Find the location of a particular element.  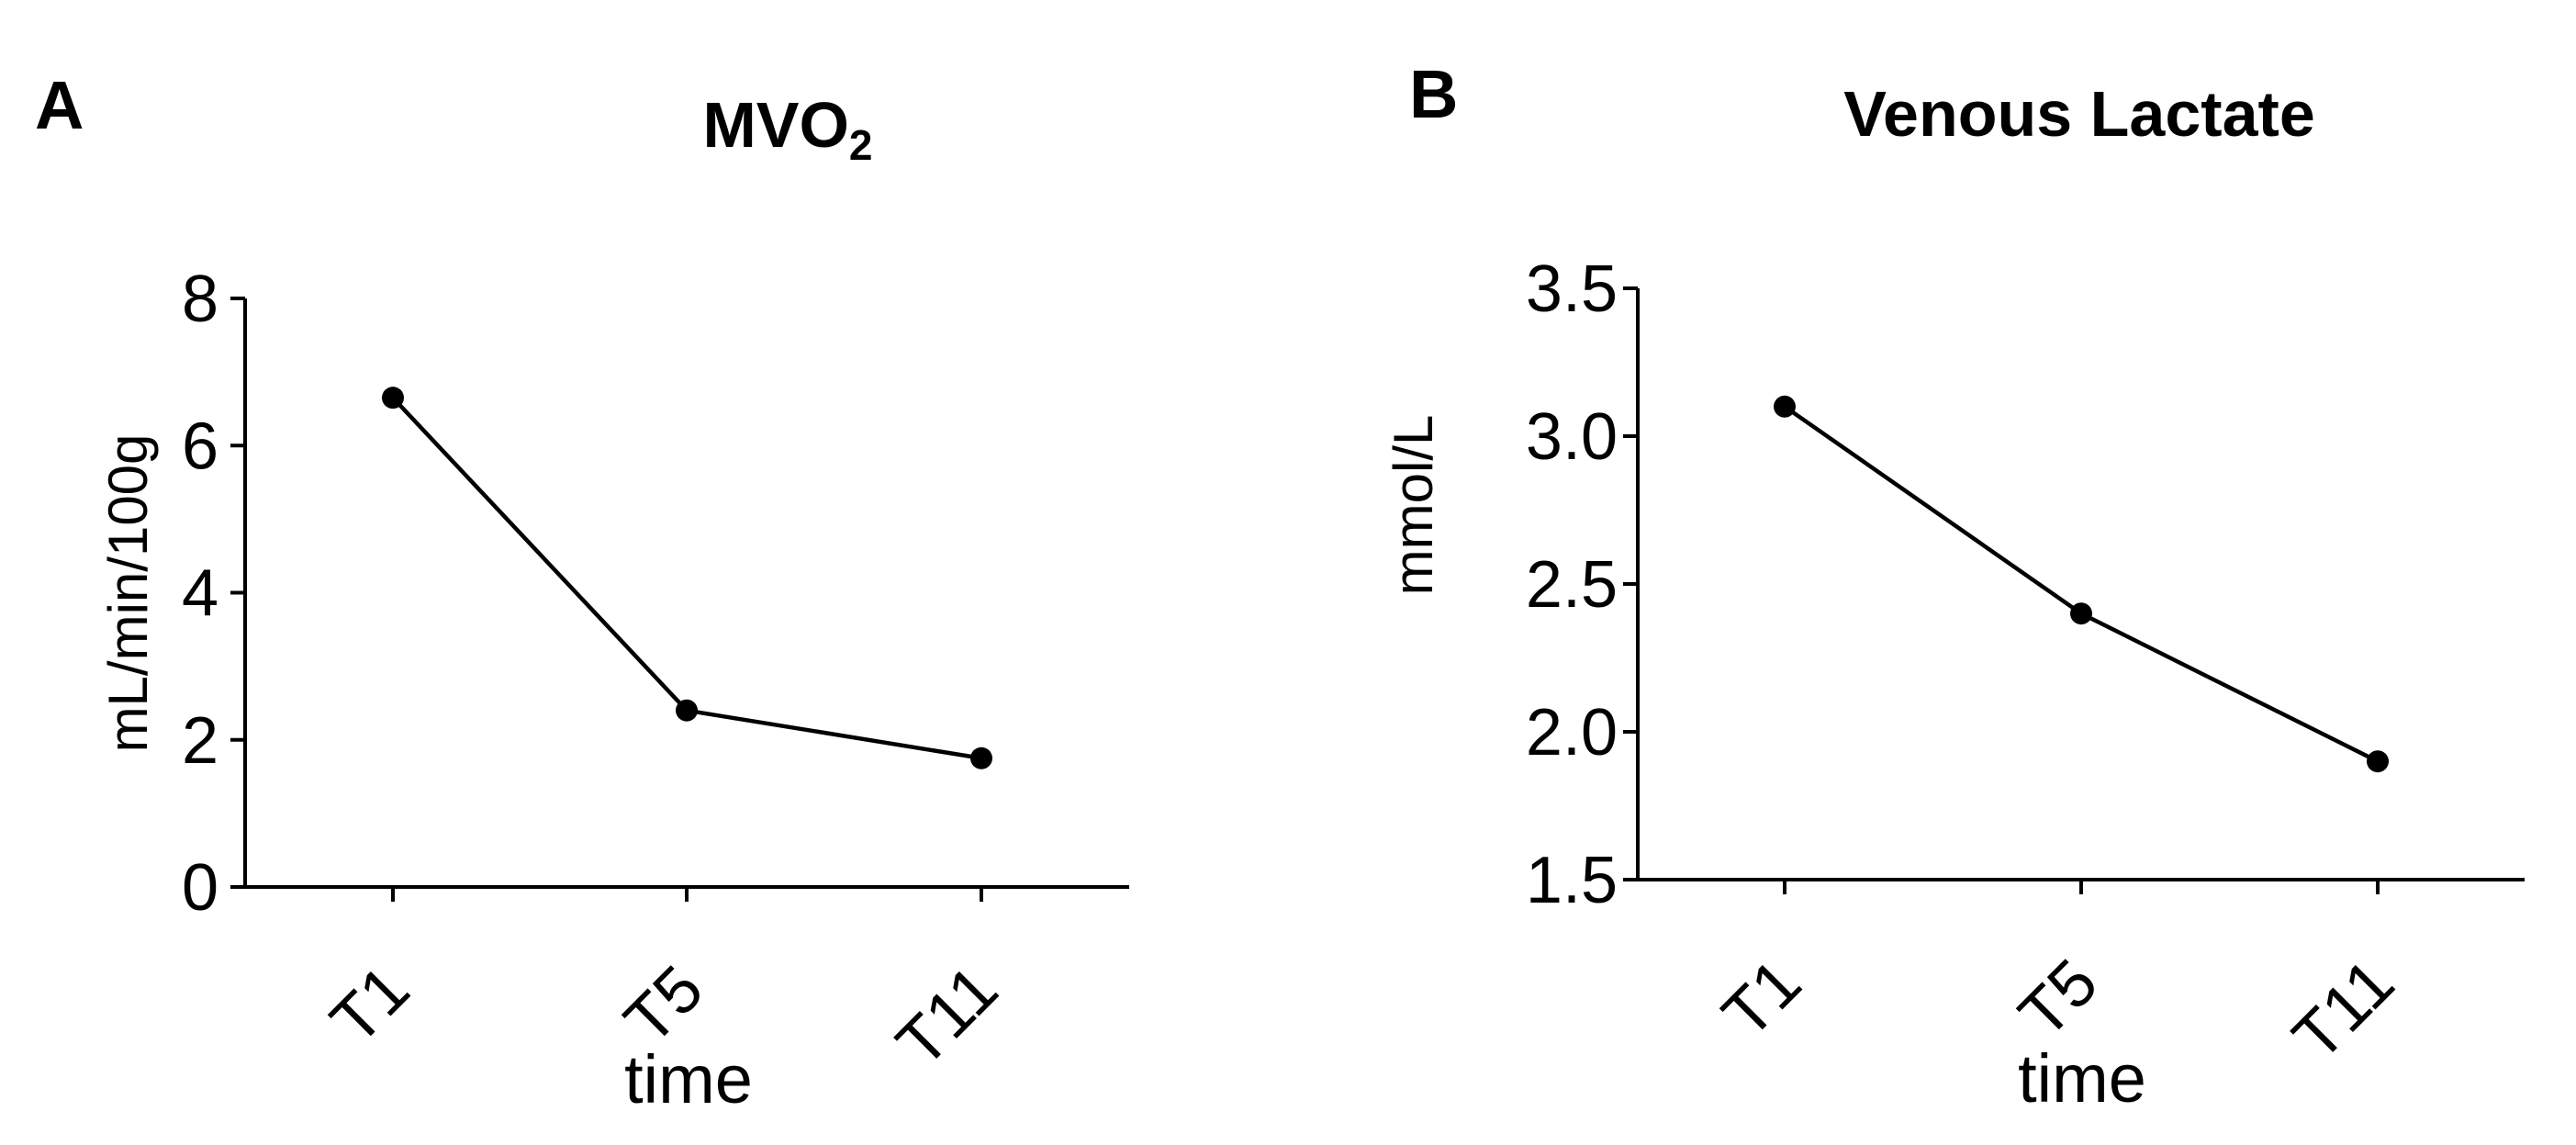

panel-a-ylabel: mL/min/100g is located at coordinates (128, 593).